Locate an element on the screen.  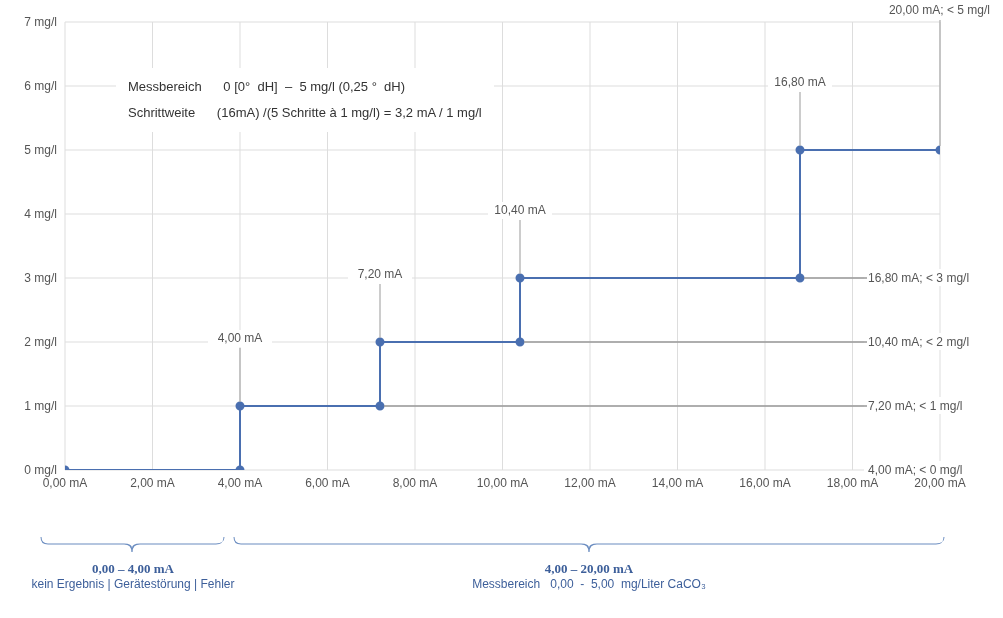
x-tick-label: 4,00 mA is located at coordinates (240, 482).